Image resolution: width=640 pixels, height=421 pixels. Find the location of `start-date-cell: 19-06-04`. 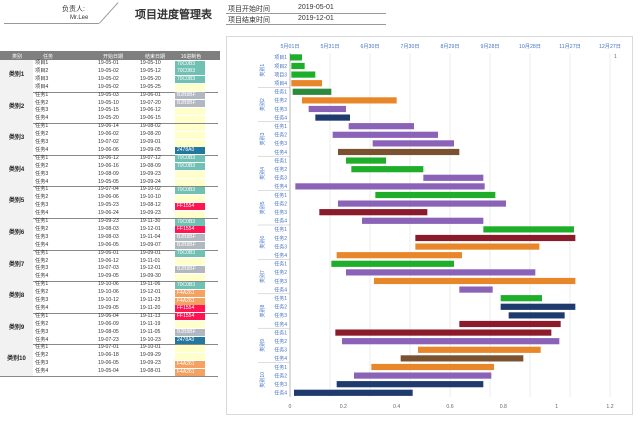

start-date-cell: 19-06-04 is located at coordinates (108, 315).